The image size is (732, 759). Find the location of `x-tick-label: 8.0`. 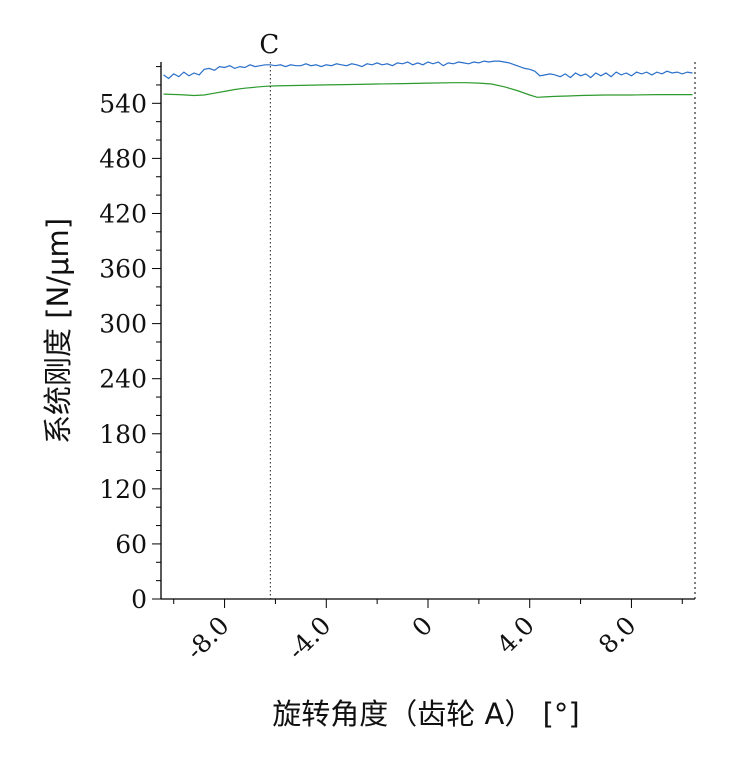

x-tick-label: 8.0 is located at coordinates (617, 635).